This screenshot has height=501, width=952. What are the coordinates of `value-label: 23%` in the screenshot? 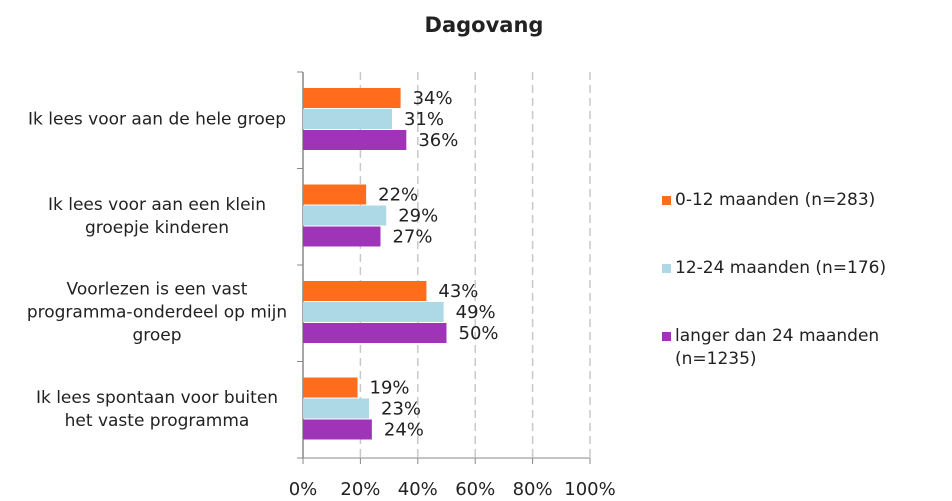 It's located at (401, 409).